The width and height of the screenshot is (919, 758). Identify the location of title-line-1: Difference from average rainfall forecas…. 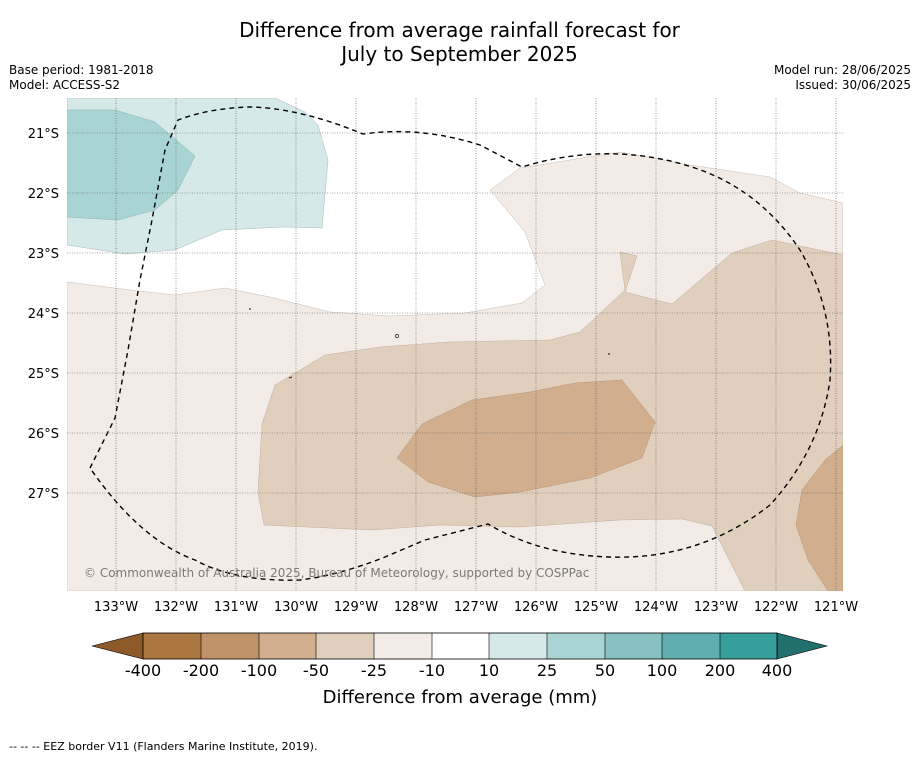
(459, 30).